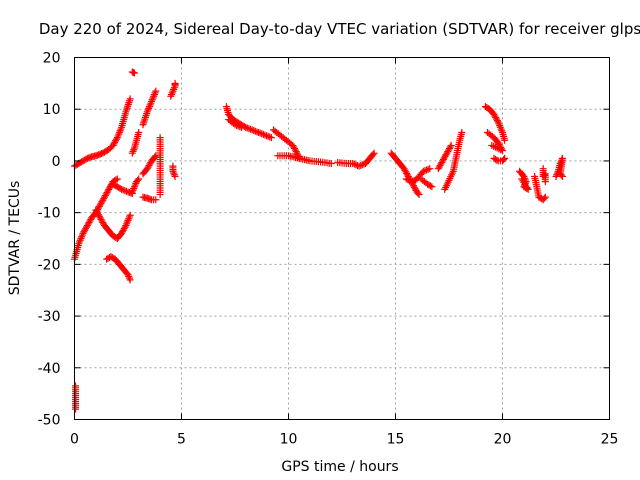 The image size is (640, 480). What do you see at coordinates (49, 214) in the screenshot?
I see `y-tick-label: -10` at bounding box center [49, 214].